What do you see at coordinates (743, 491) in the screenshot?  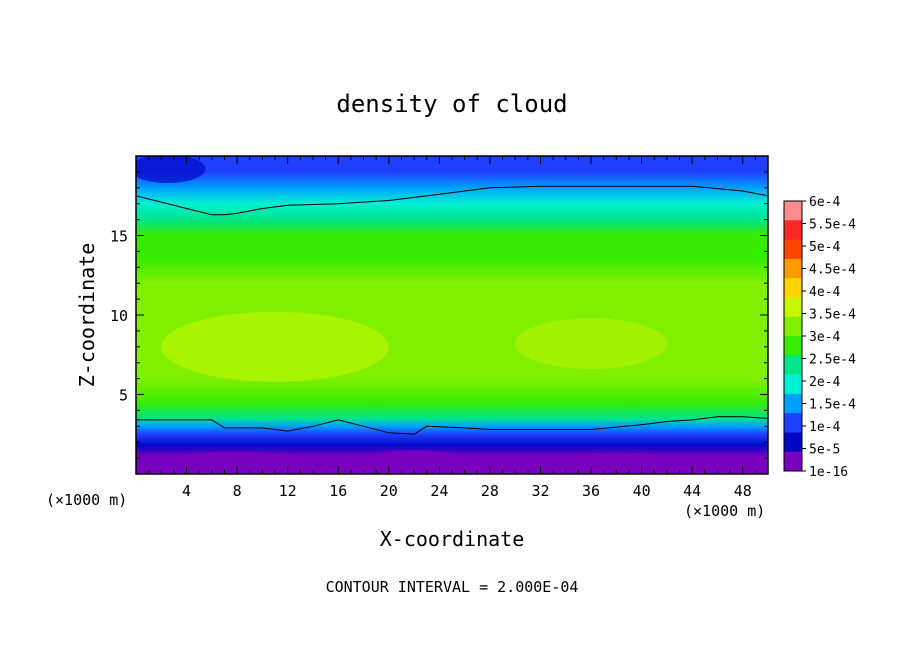 I see `x-tick-label: 48` at bounding box center [743, 491].